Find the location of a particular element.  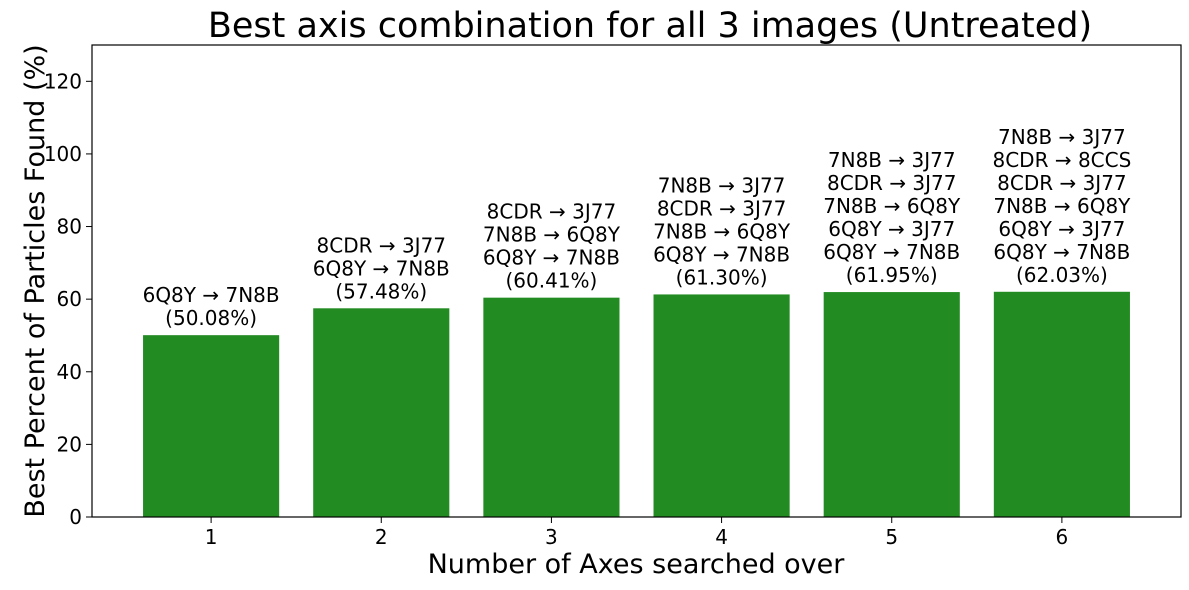

y-tick-label-100: 100 is located at coordinates (63, 154).